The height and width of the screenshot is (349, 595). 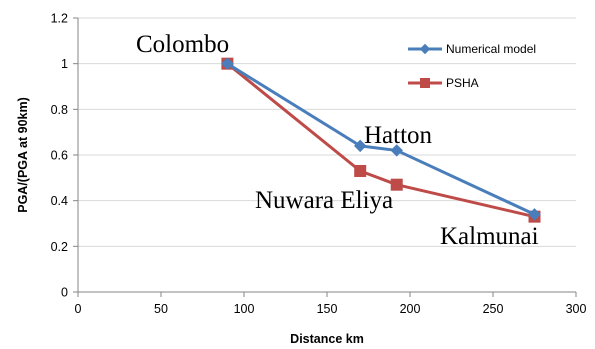 I want to click on y-tick-label: 0.2, so click(x=59, y=247).